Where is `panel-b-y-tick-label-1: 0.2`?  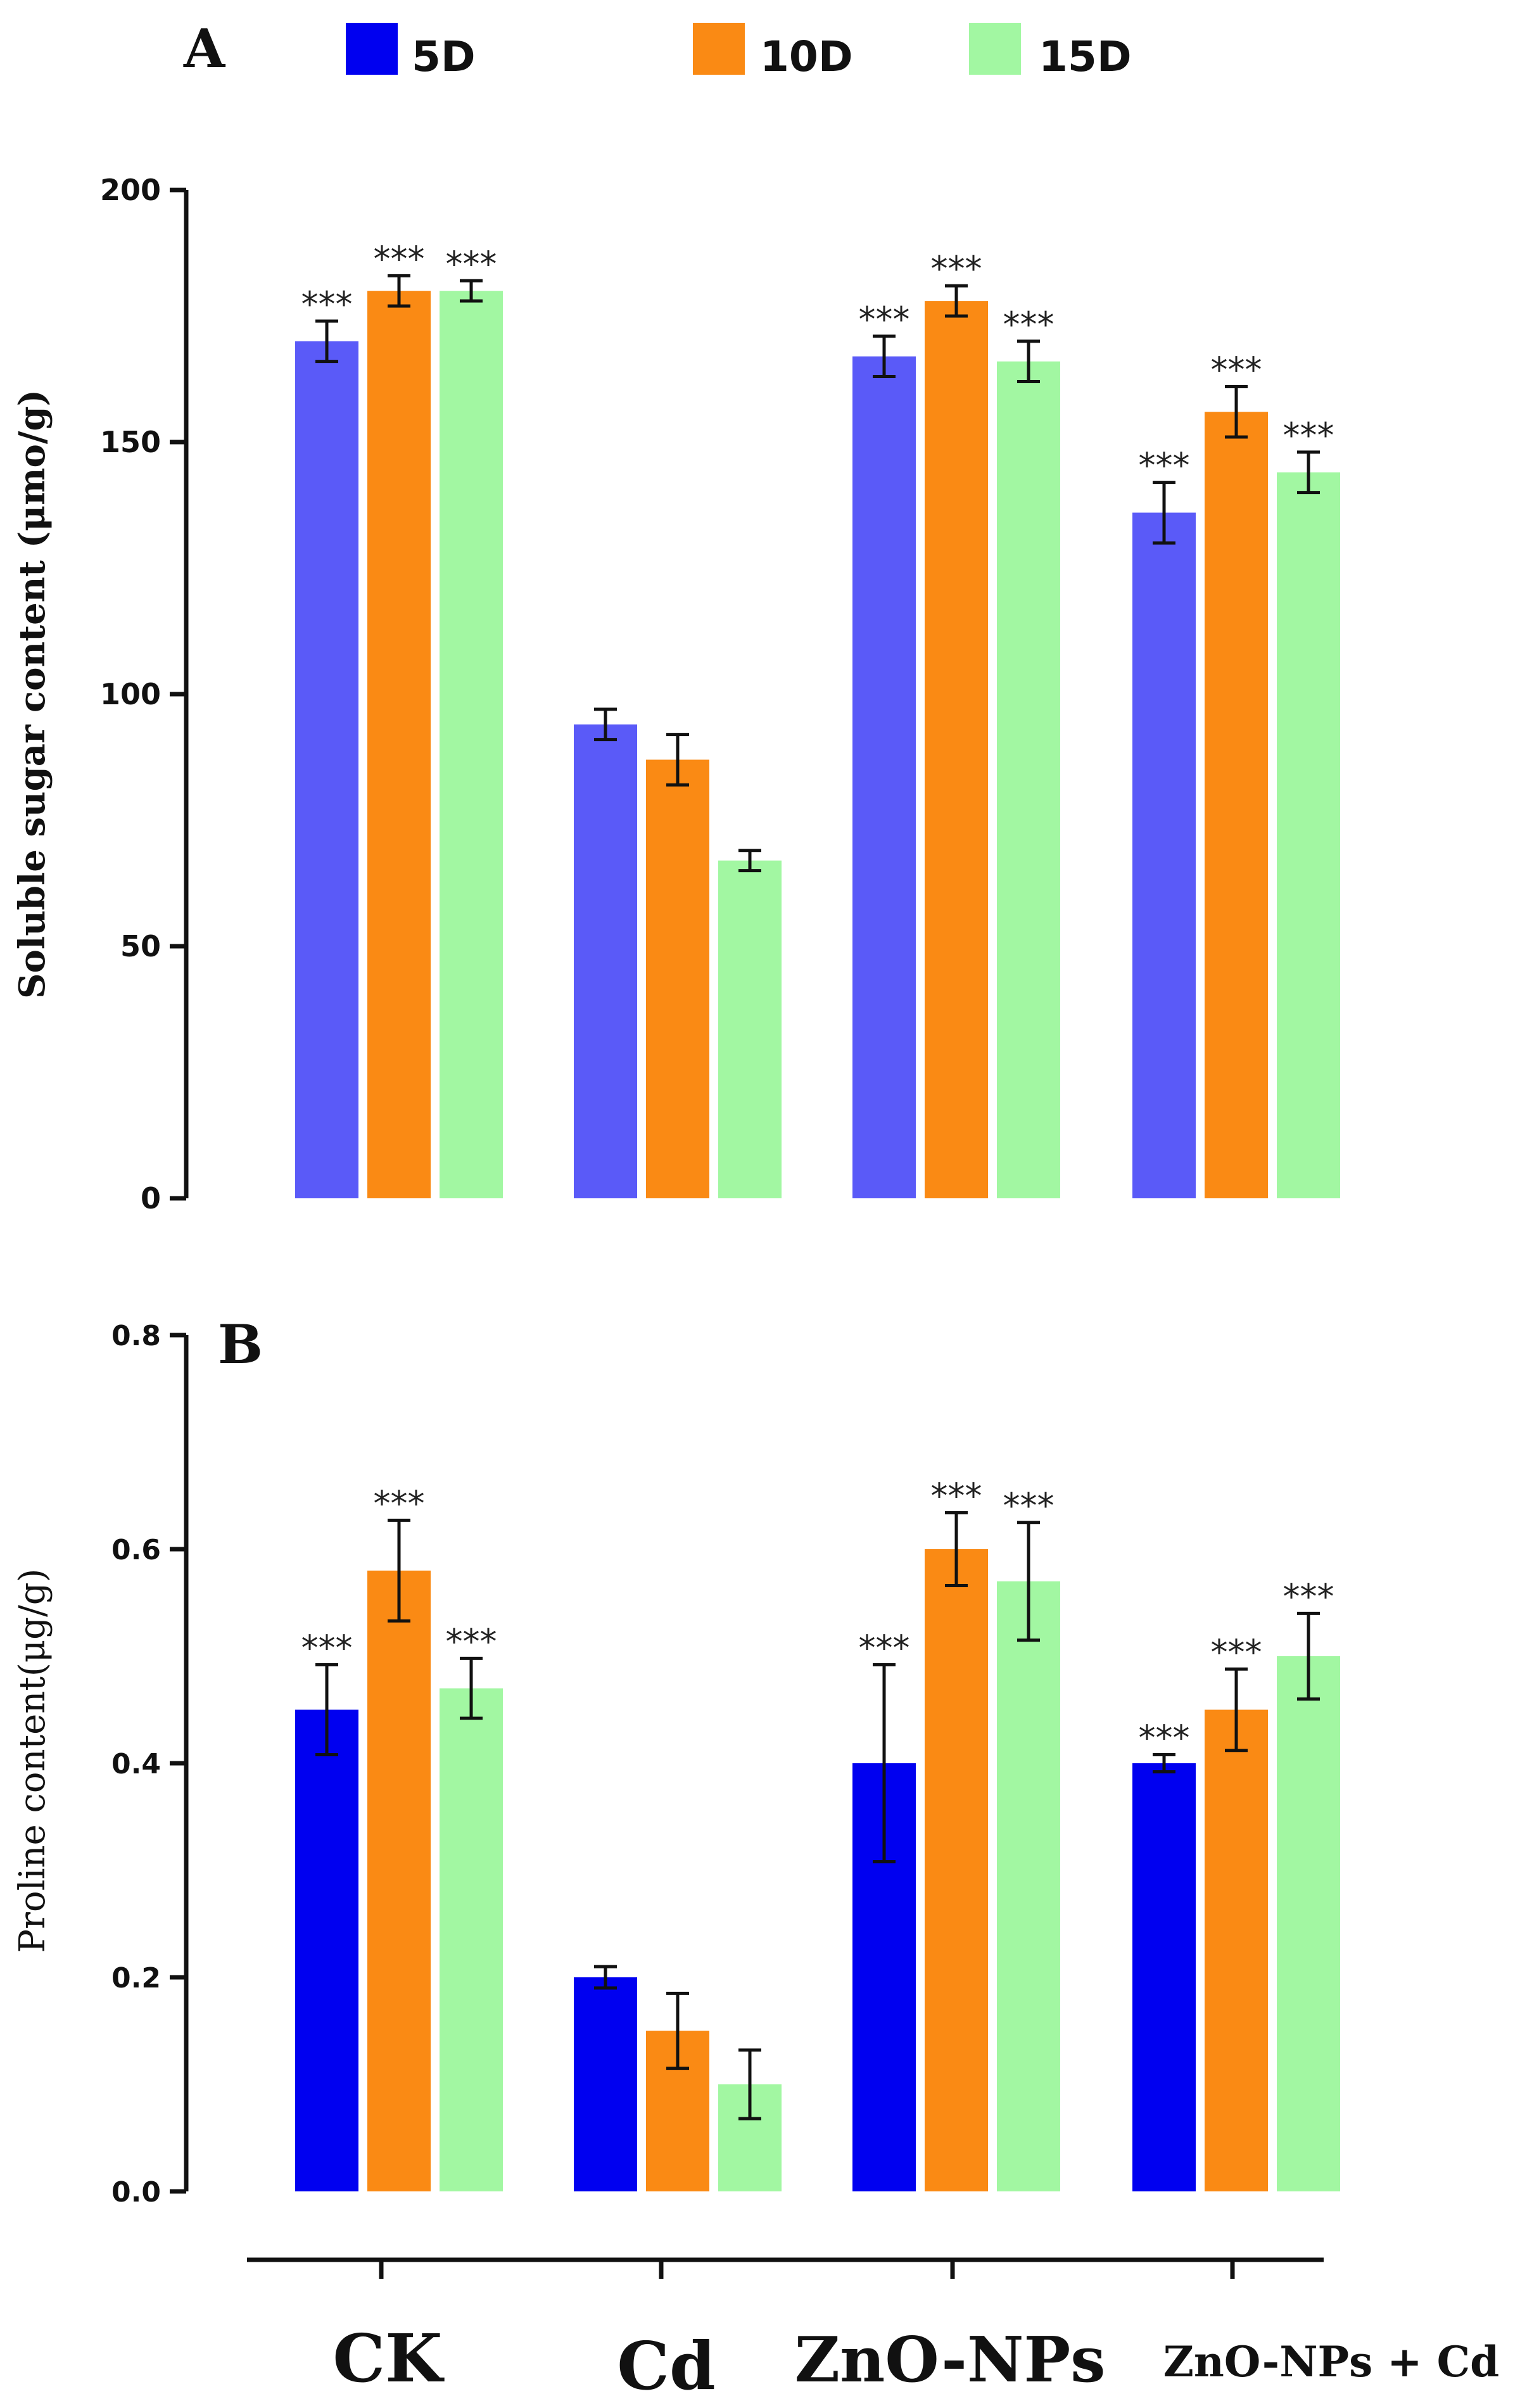 panel-b-y-tick-label-1: 0.2 is located at coordinates (136, 1978).